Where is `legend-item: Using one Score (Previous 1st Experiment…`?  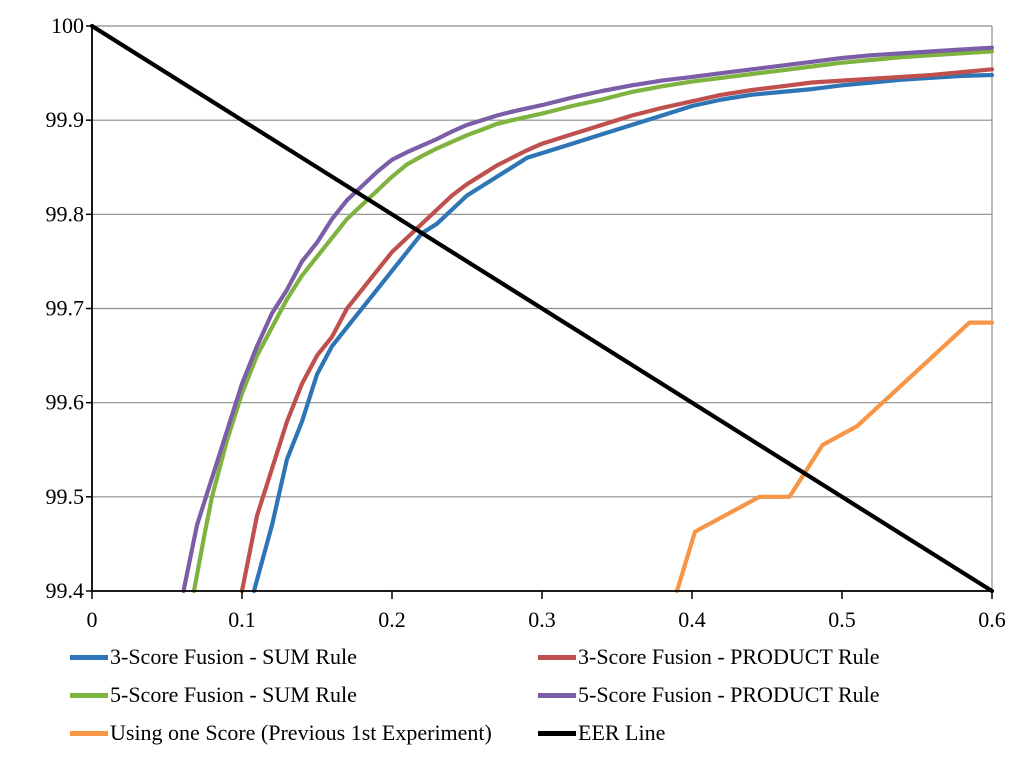 legend-item: Using one Score (Previous 1st Experiment… is located at coordinates (281, 733).